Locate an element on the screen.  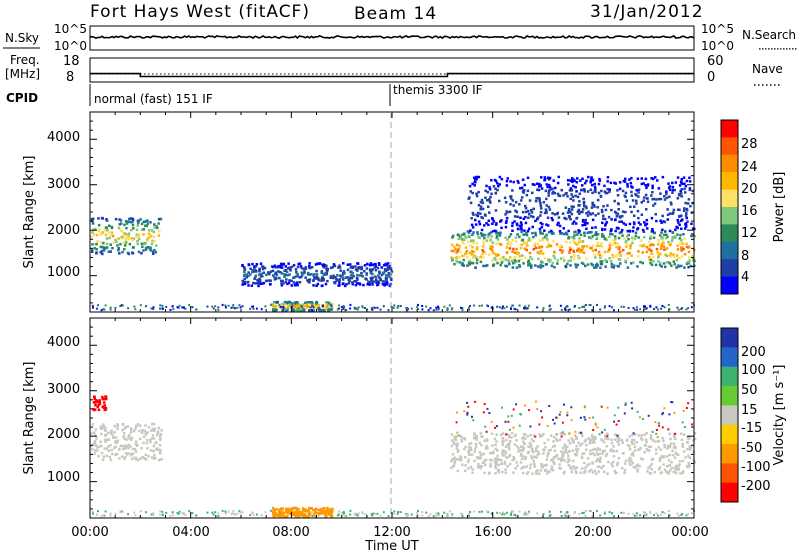
vel-cbar-label: Velocity [m s⁻¹] is located at coordinates (779, 415).